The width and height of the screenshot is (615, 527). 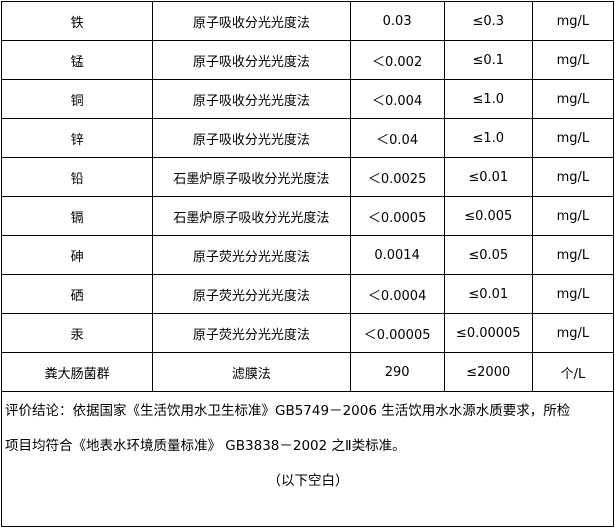 I want to click on conclusion-line-2: 项目均符合《地表水环境质量标准》 GB3838－2002 之Ⅱ类标准。, so click(x=205, y=446).